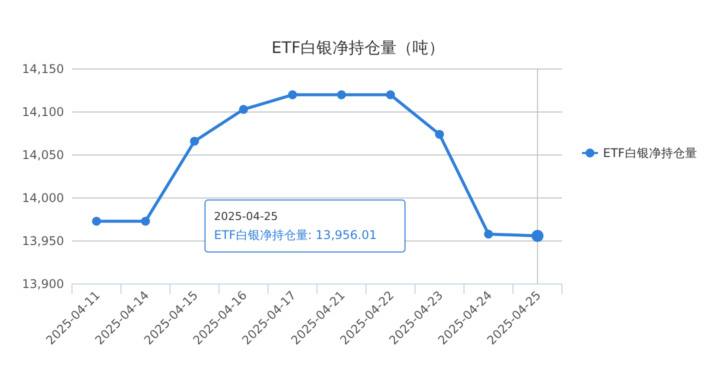  Describe the element at coordinates (295, 226) in the screenshot. I see `annotation: 2025-04-25 ETF白银净持仓量: 13,956.01` at that location.